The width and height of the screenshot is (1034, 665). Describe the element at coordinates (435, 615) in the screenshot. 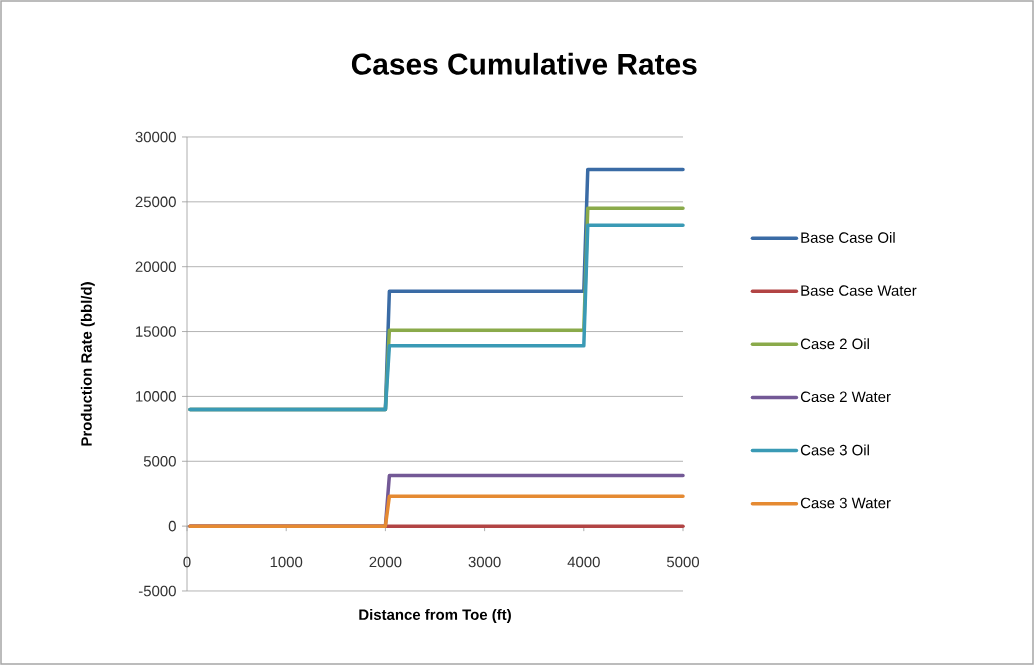

I see `x-axis-title: Distance from Toe (ft)` at that location.